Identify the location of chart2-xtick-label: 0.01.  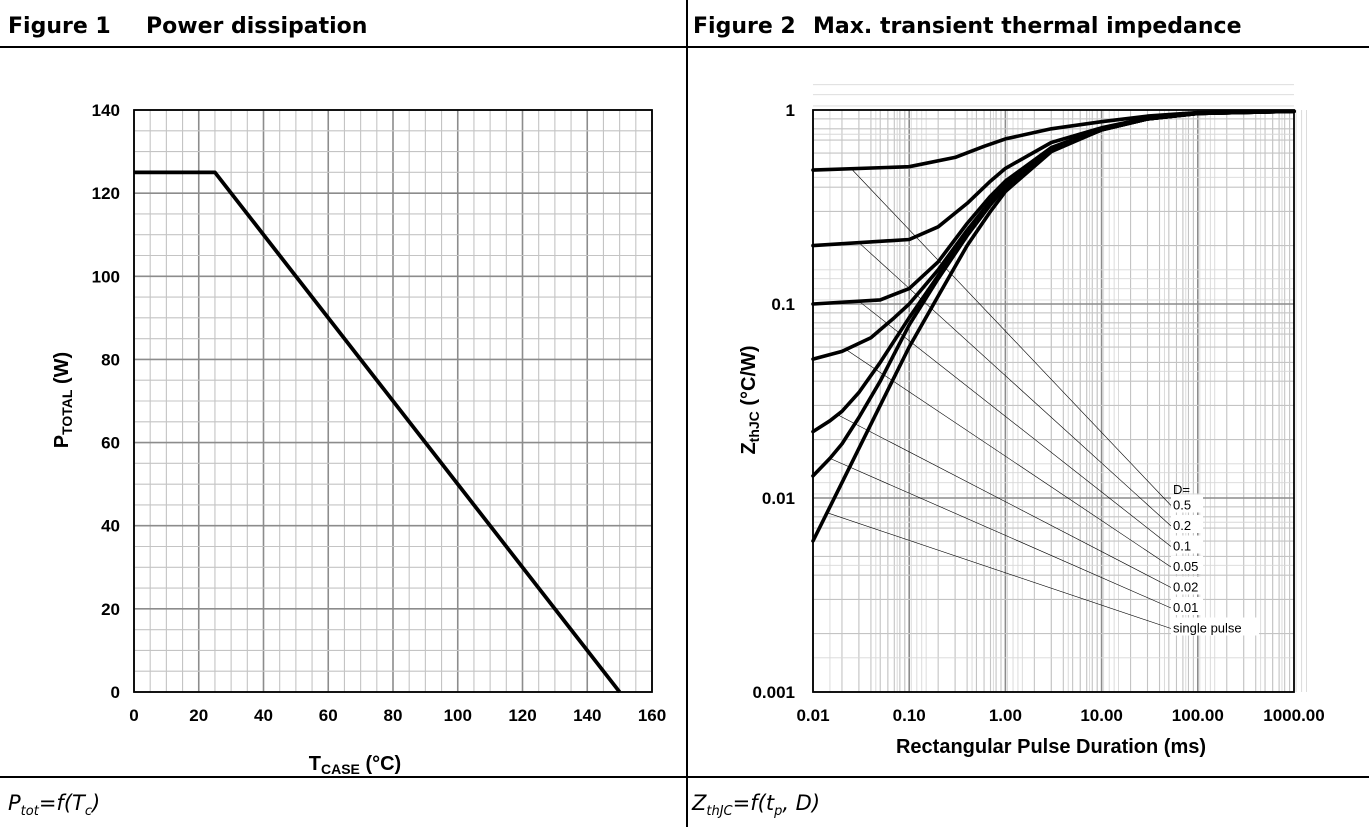
(812, 715).